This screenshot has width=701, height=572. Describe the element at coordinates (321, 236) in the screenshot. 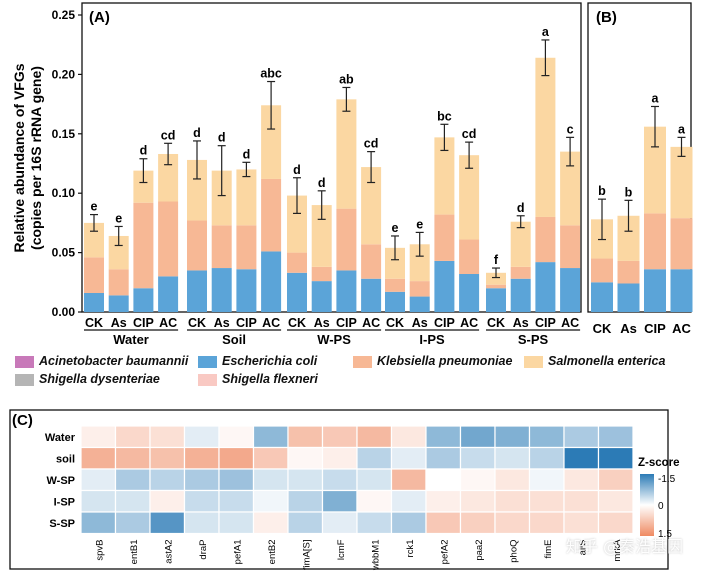

I see `bar-w-ps-as-seg-salmonella` at that location.